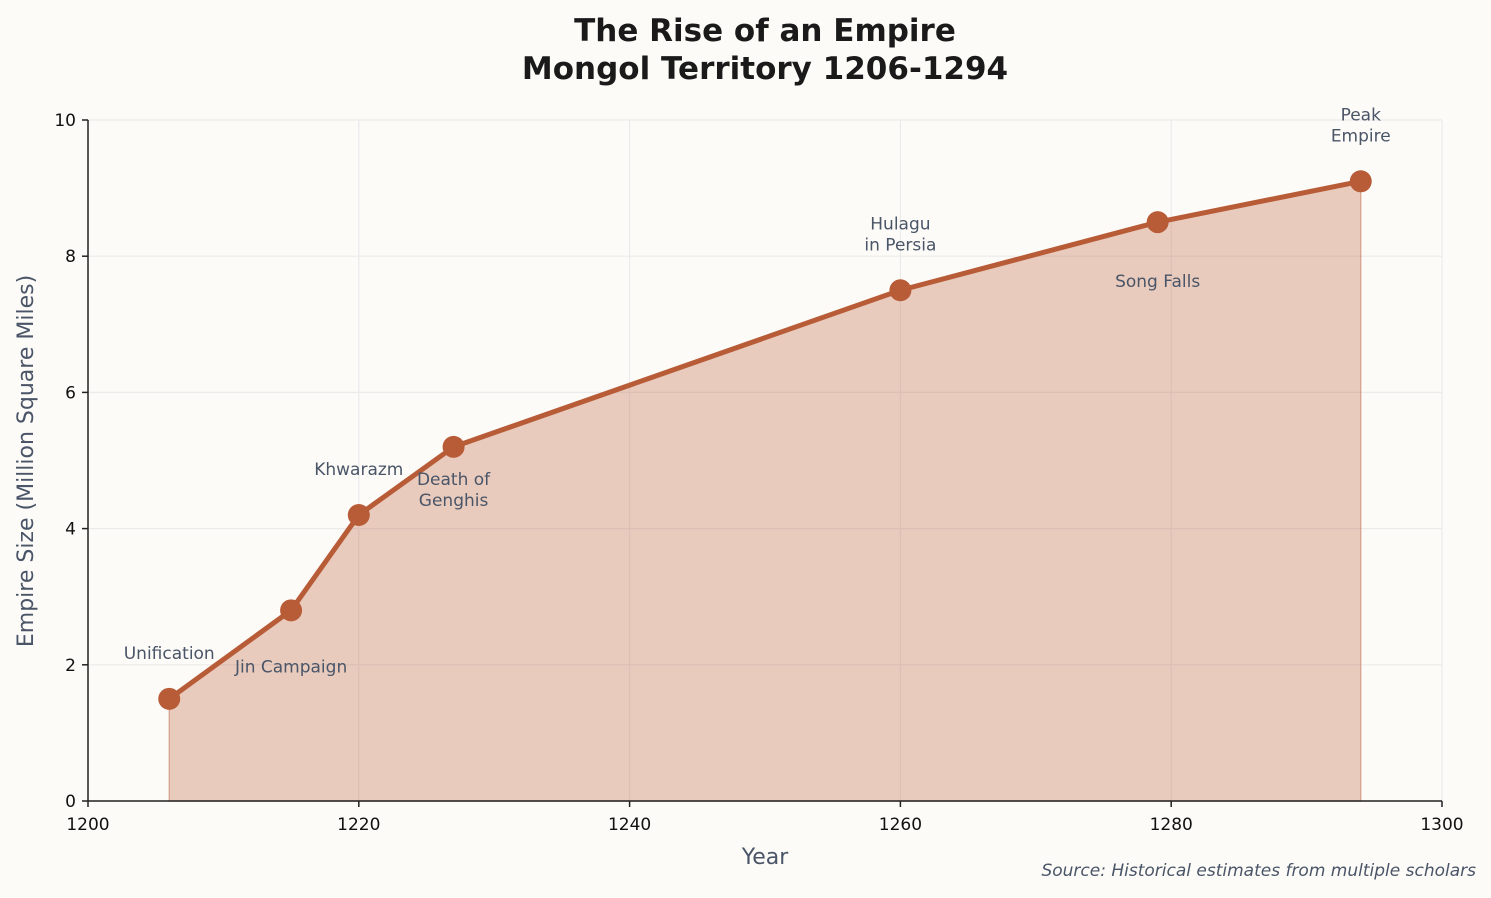  I want to click on annotation-line: Khwarazm, so click(358, 470).